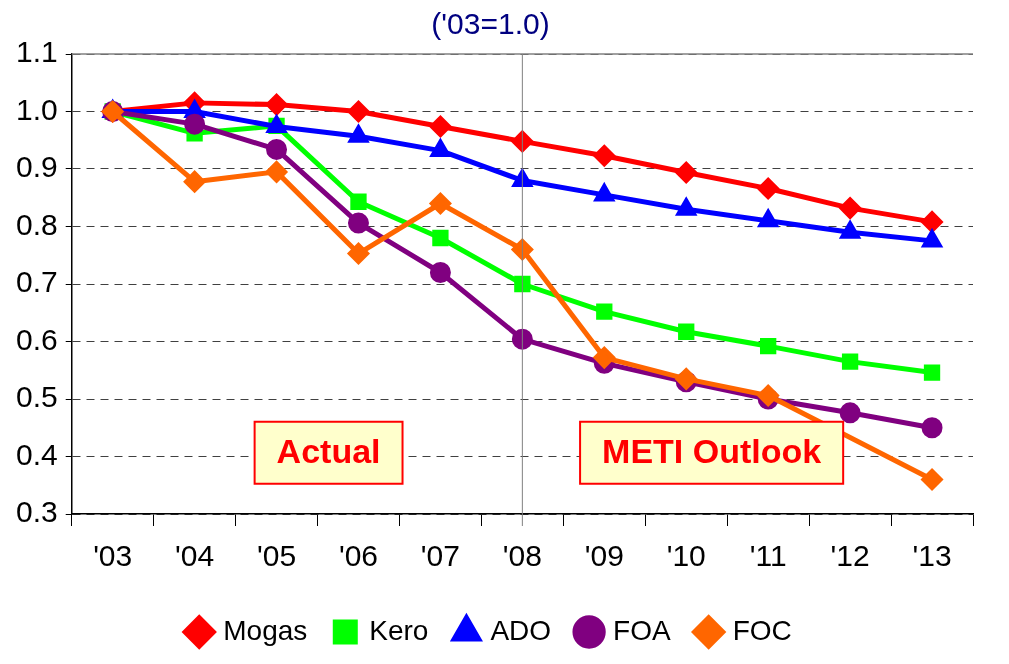 Image resolution: width=1009 pixels, height=664 pixels. What do you see at coordinates (358, 556) in the screenshot?
I see `x-tick-label: '06` at bounding box center [358, 556].